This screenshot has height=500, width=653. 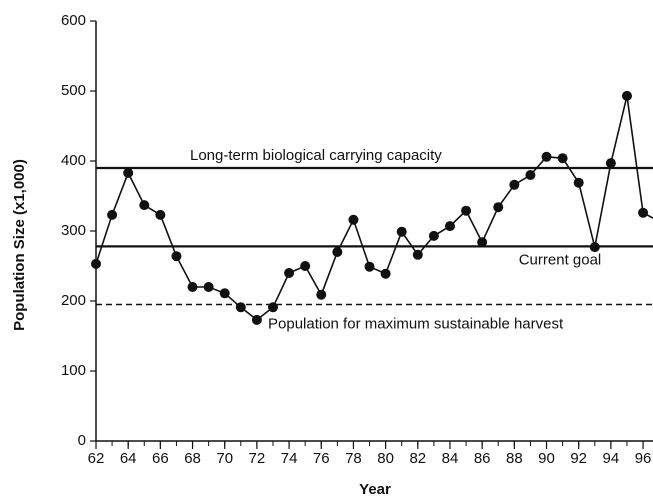 What do you see at coordinates (611, 458) in the screenshot?
I see `x-tick-label: 94` at bounding box center [611, 458].